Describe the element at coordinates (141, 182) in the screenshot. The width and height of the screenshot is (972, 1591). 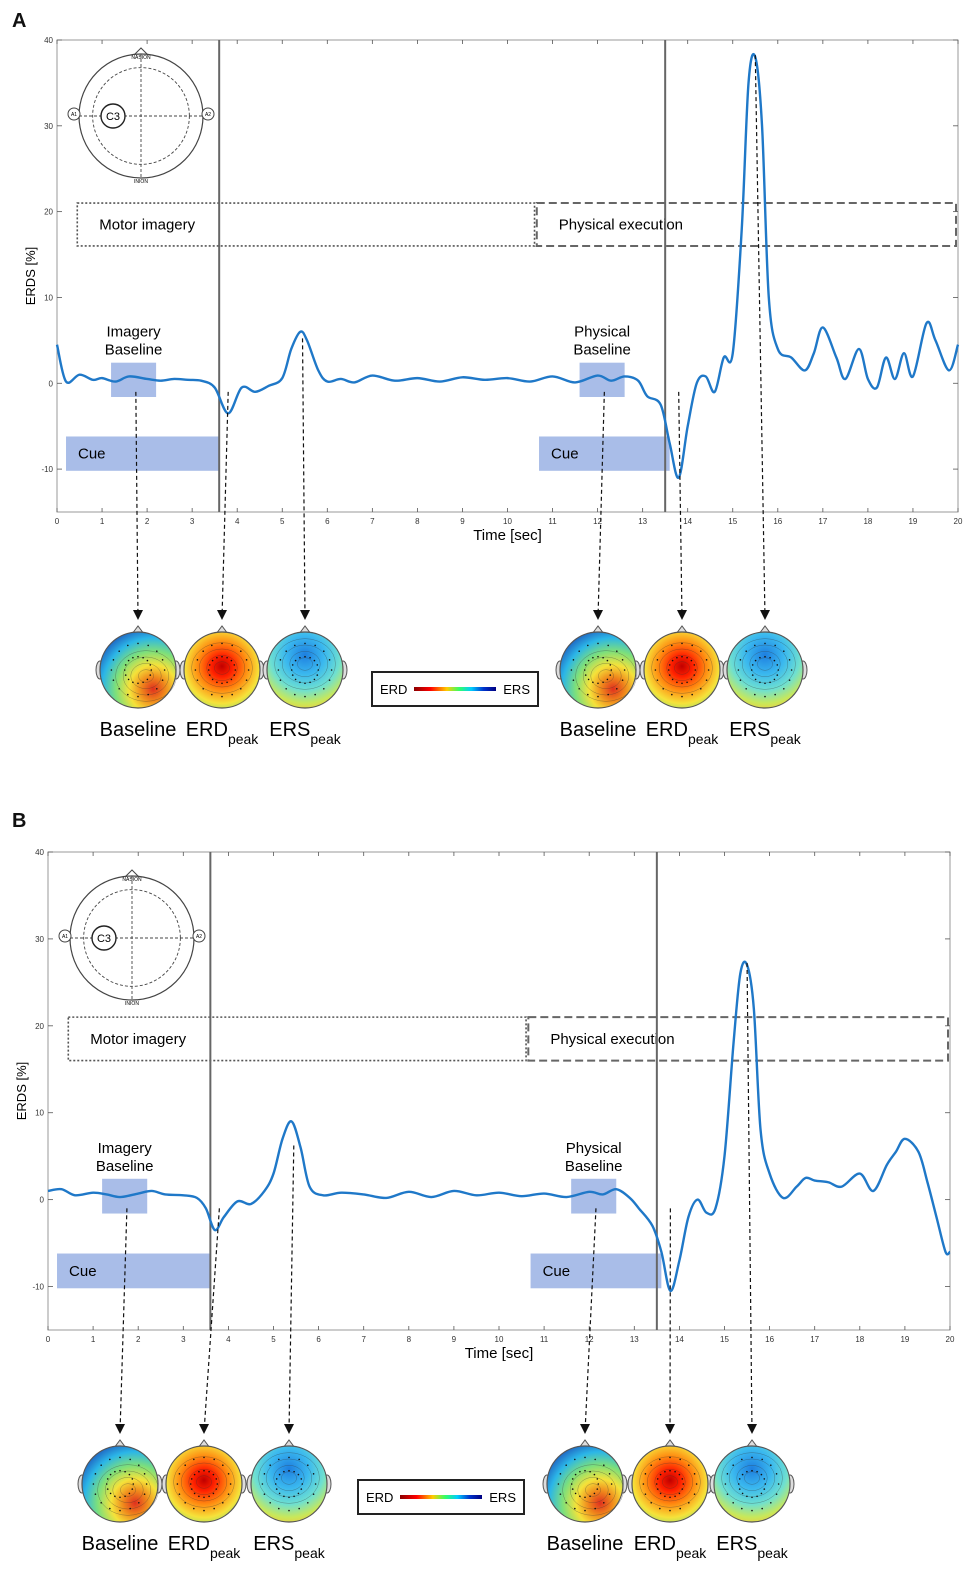
I see `inion-label: INION` at that location.